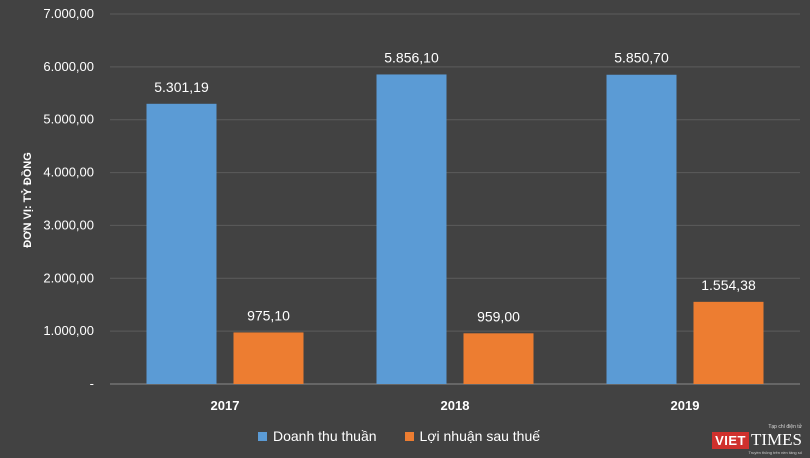 The height and width of the screenshot is (458, 810). Describe the element at coordinates (225, 405) in the screenshot. I see `x-tick-label: 2017` at that location.